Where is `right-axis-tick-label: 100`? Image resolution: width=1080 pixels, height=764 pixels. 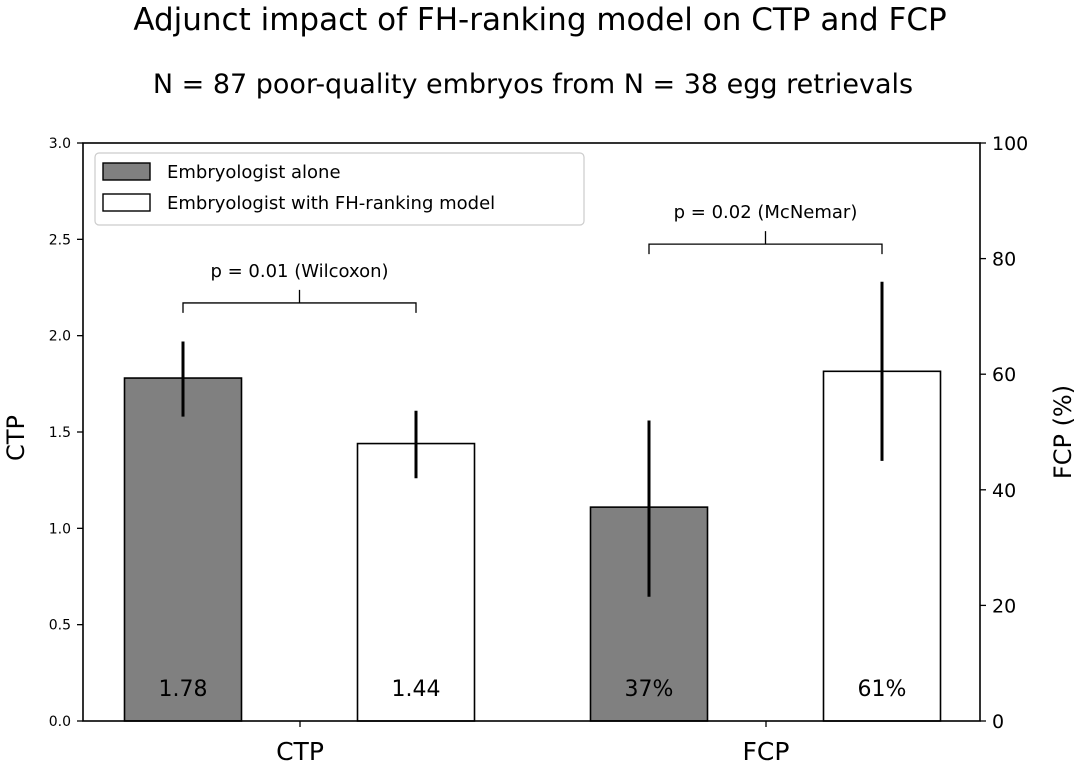 right-axis-tick-label: 100 is located at coordinates (1010, 144).